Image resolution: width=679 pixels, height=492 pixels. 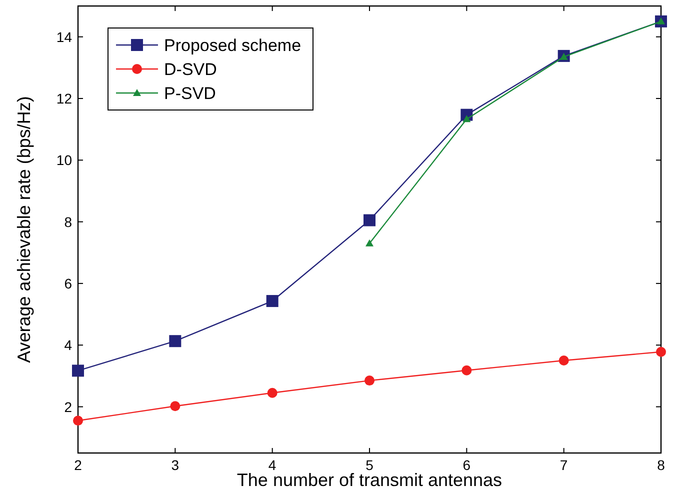 I want to click on y-tick-label: 8, so click(x=68, y=222).